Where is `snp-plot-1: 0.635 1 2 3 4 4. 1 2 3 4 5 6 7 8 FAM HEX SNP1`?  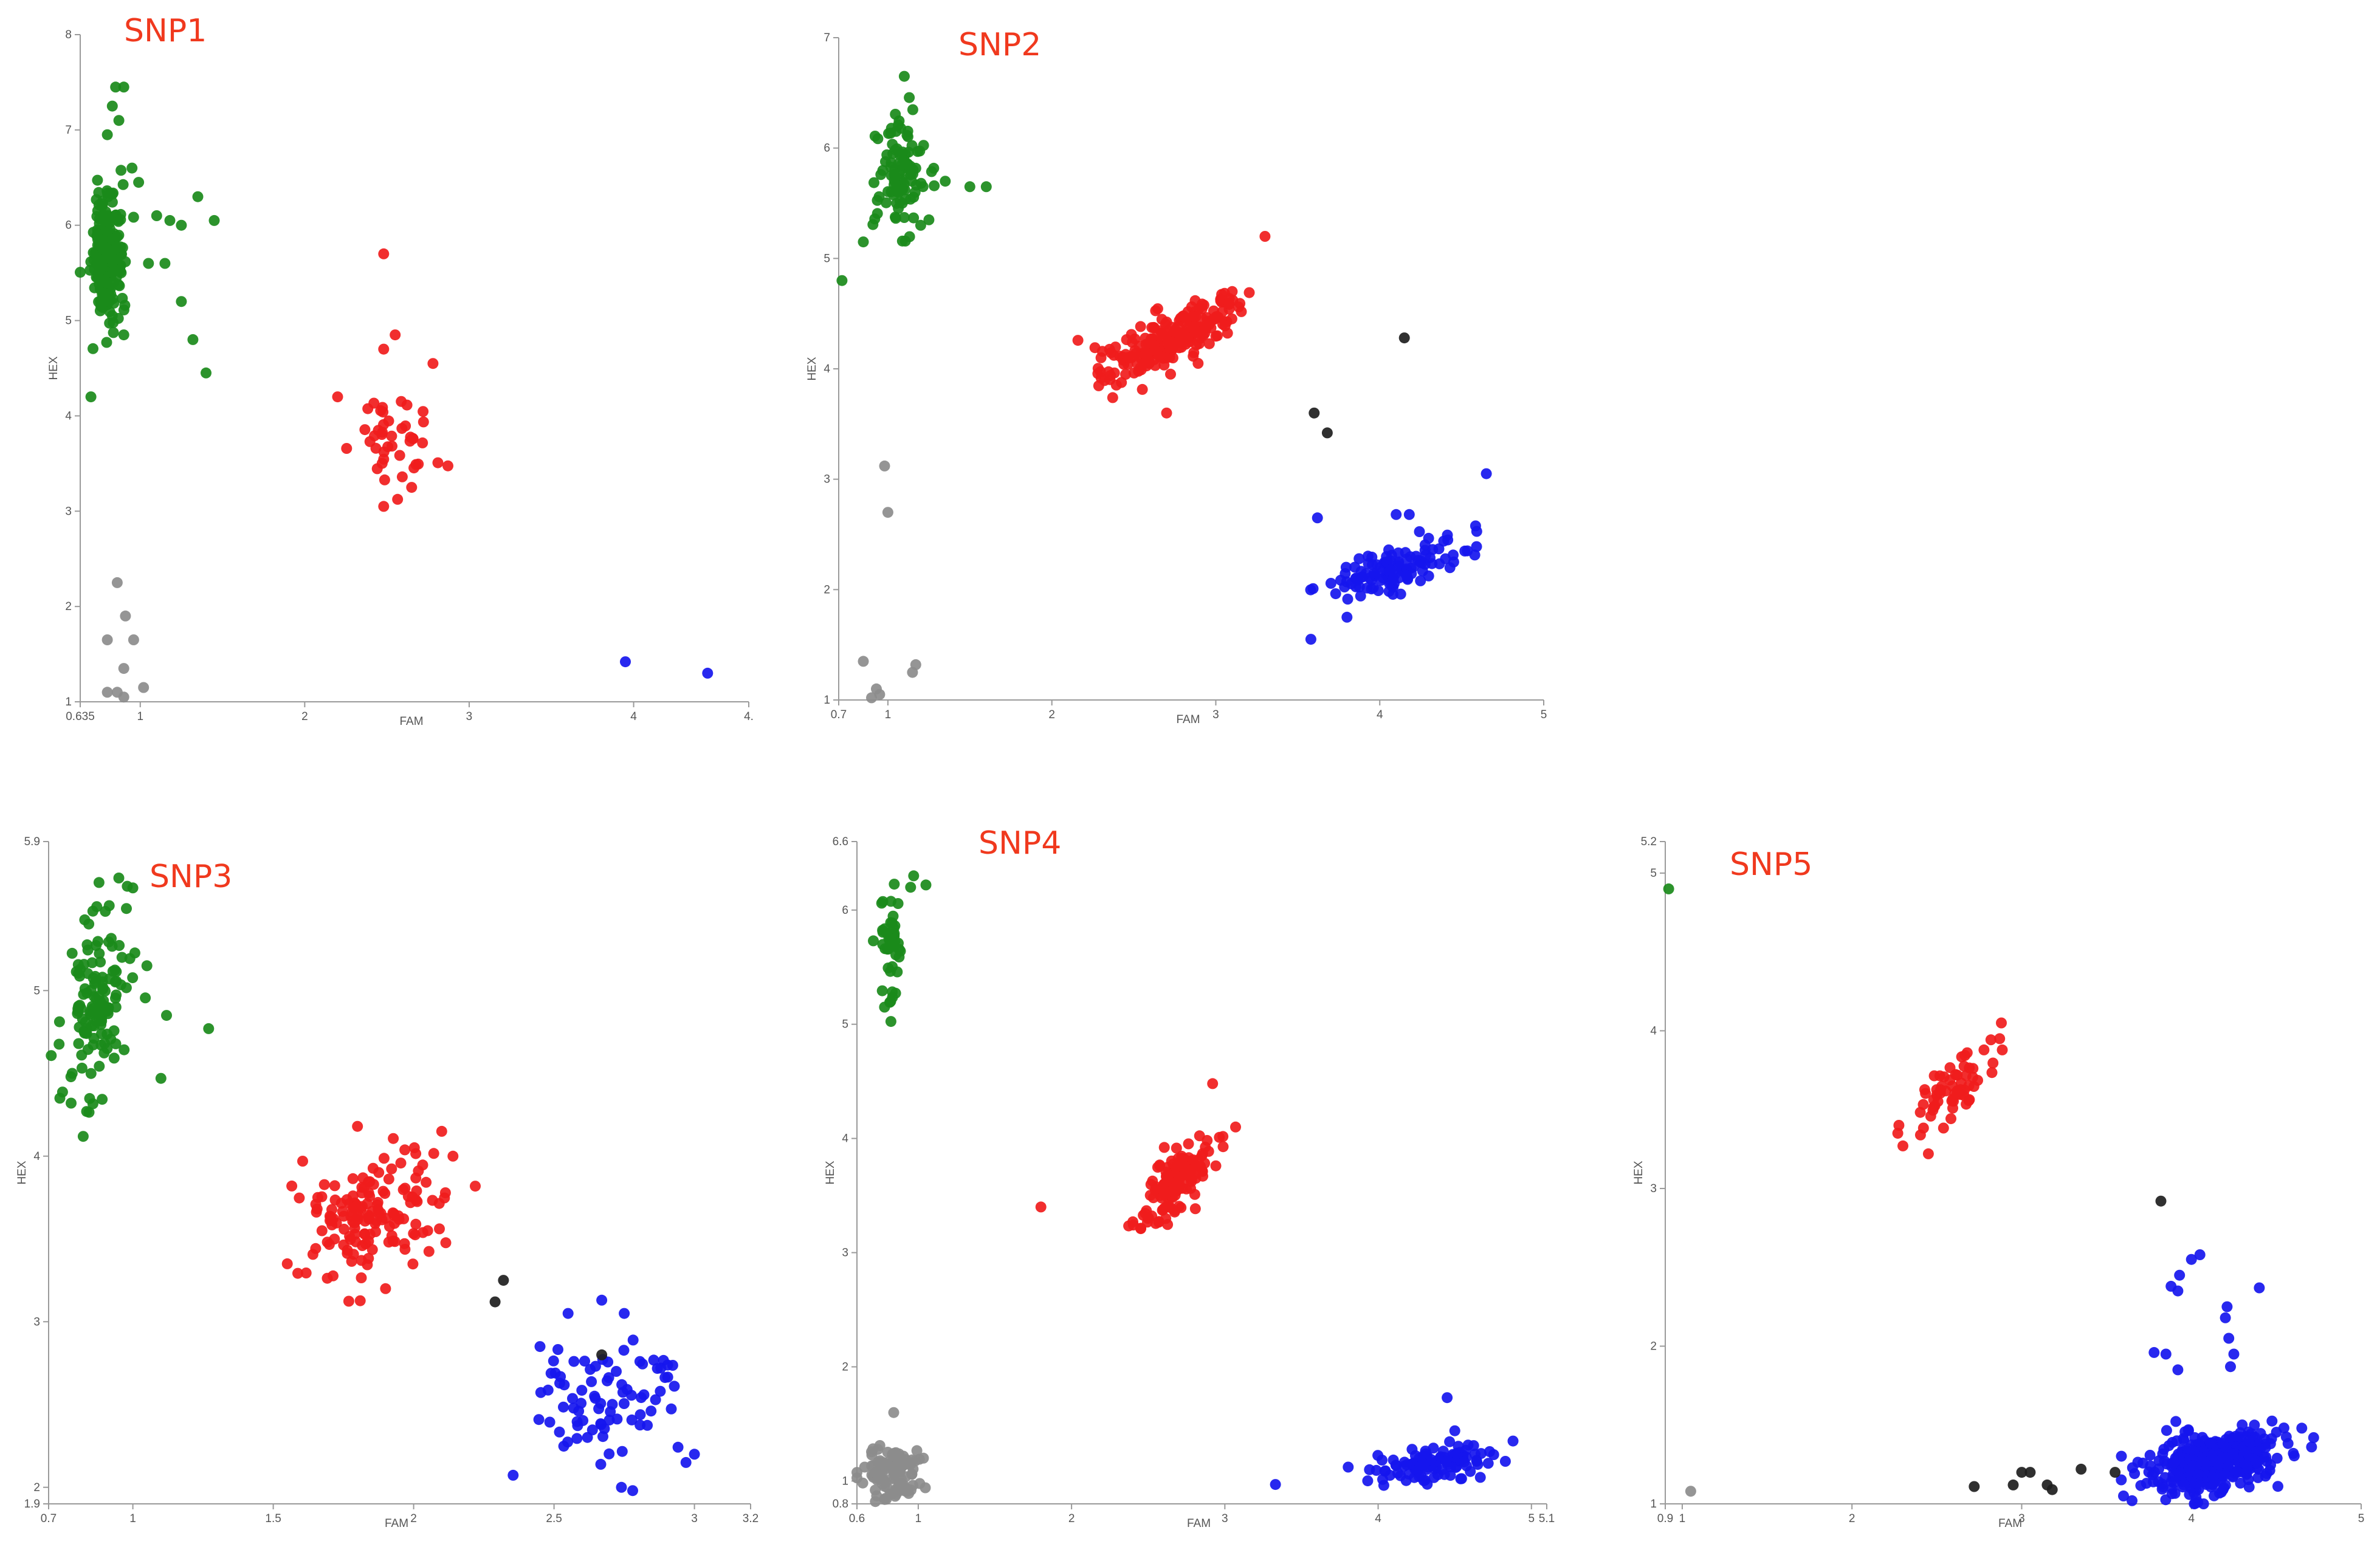 snp-plot-1: 0.635 1 2 3 4 4. 1 2 3 4 5 6 7 8 FAM HEX SNP1 is located at coordinates (400, 370).